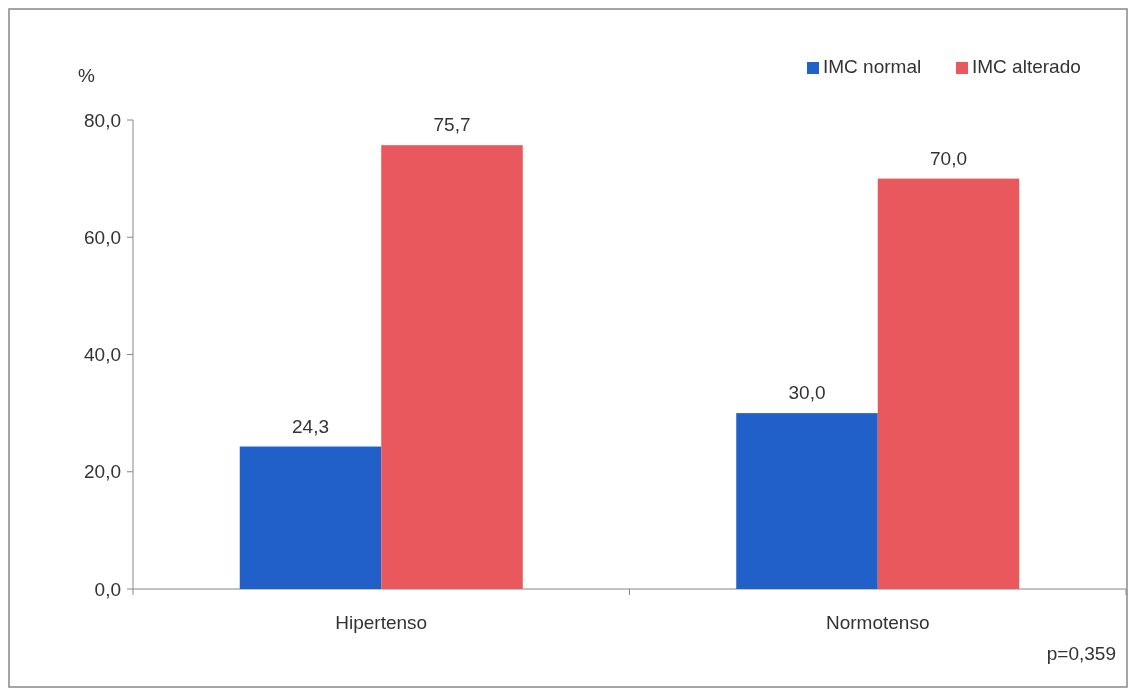 The width and height of the screenshot is (1136, 697). I want to click on y-tick-label: 60,0, so click(102, 237).